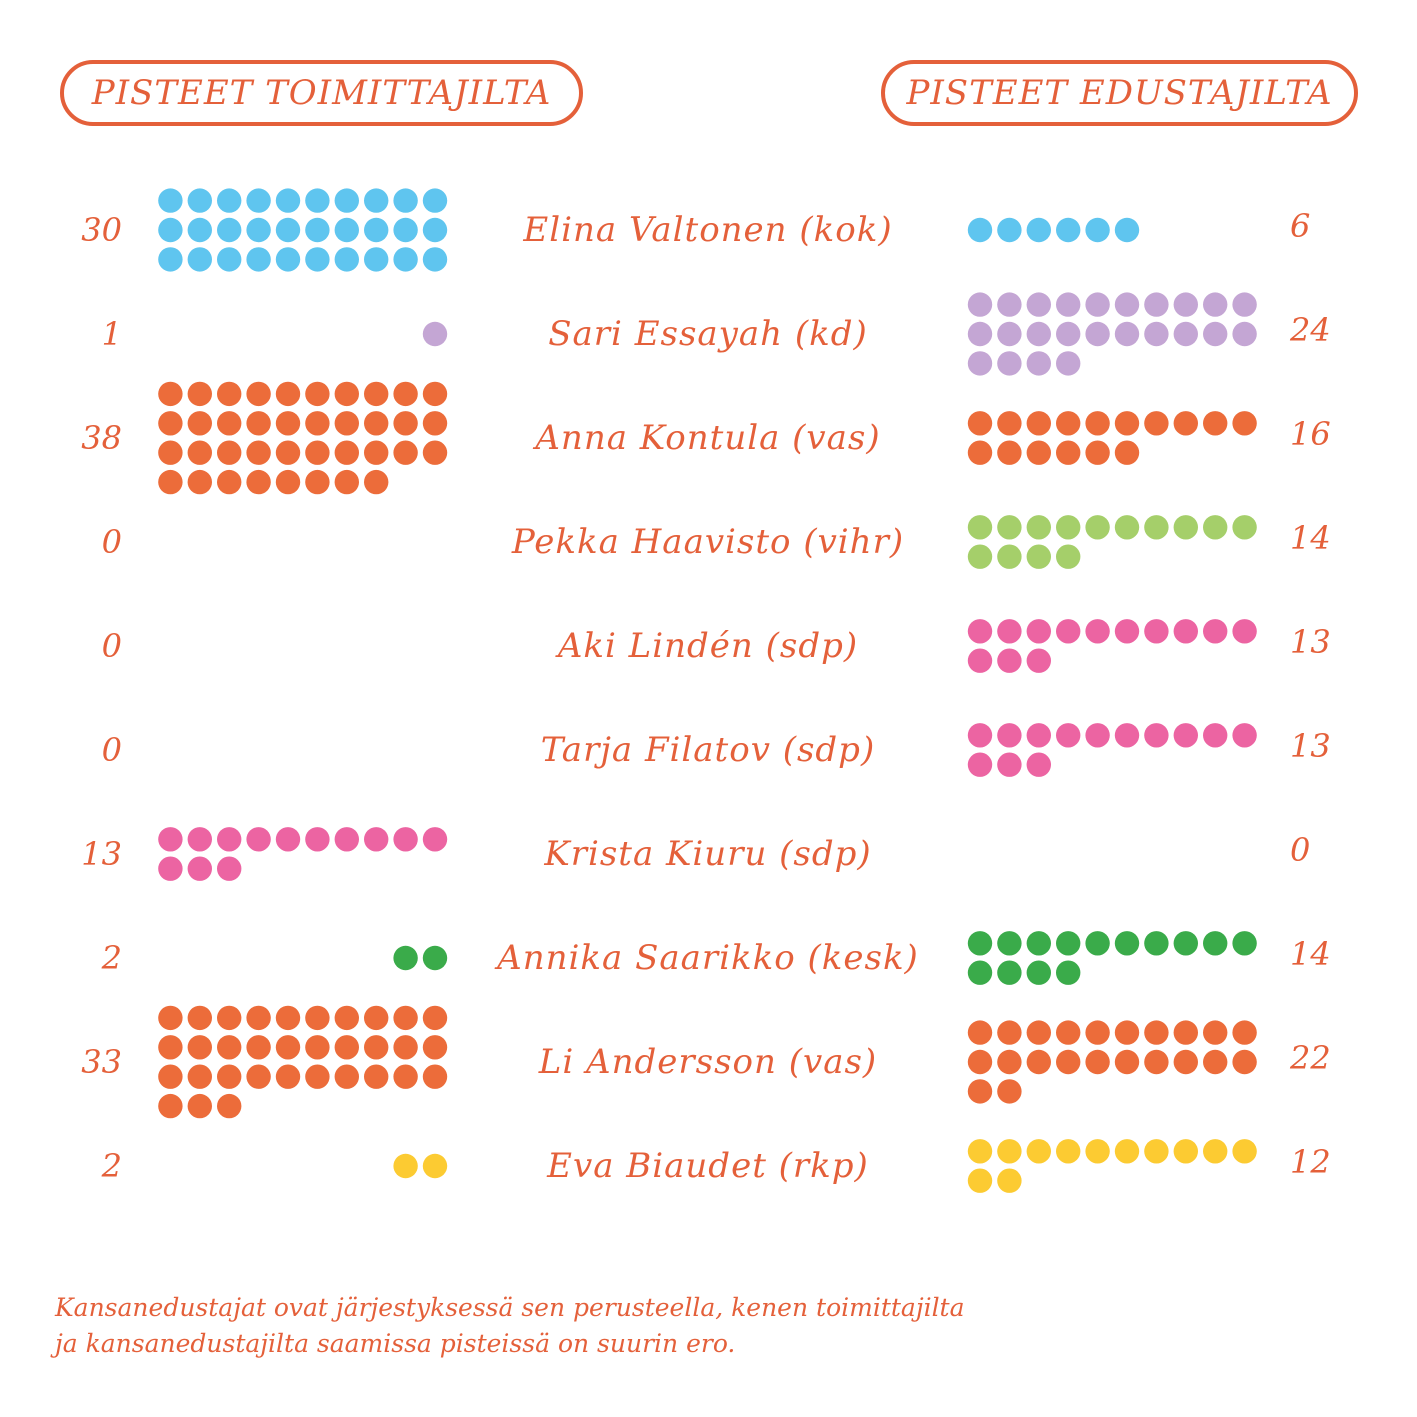  I want to click on mps-points-value: 6, so click(1300, 226).